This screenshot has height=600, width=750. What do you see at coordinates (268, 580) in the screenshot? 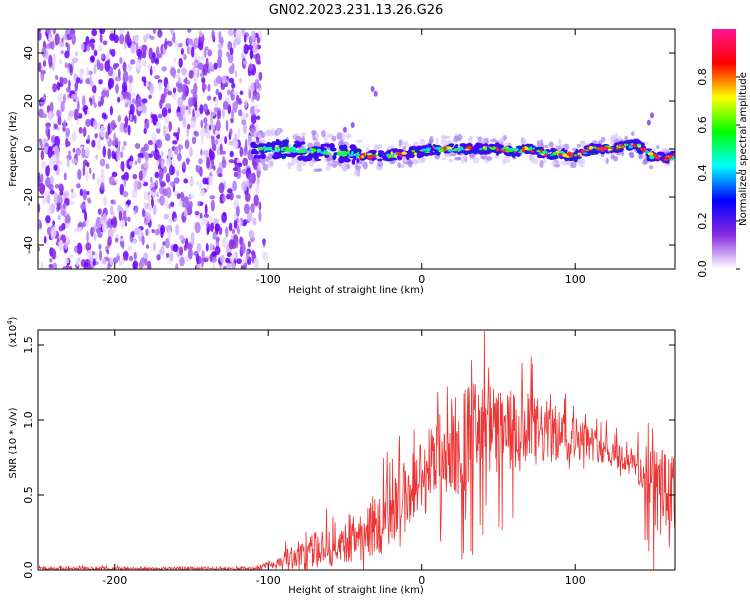
I see `x-tick-label: -100` at bounding box center [268, 580].